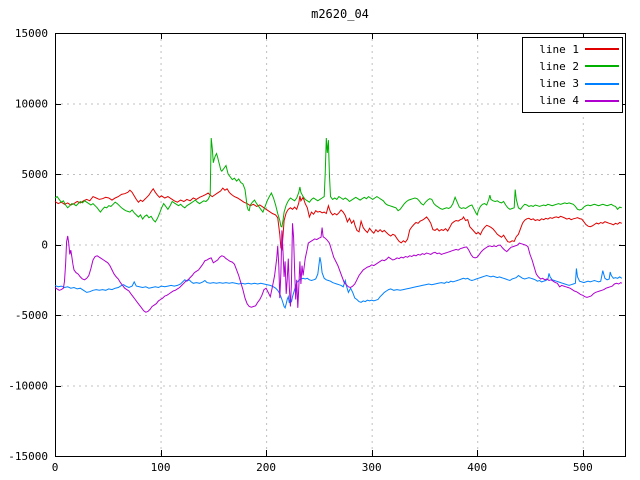  I want to click on legend-label: line 2, so click(559, 66).